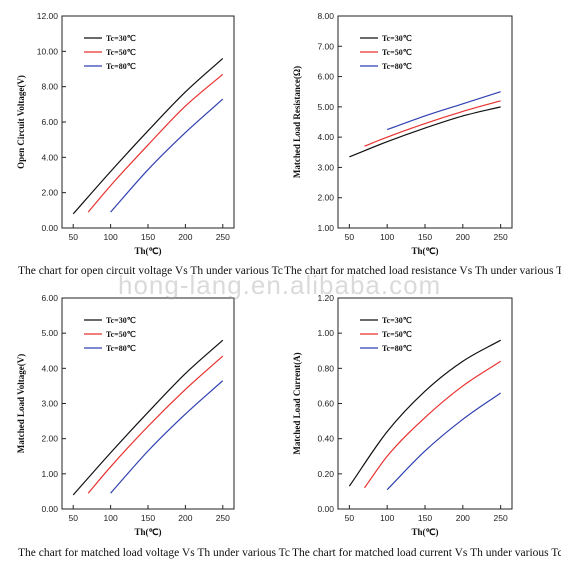 The height and width of the screenshot is (569, 561). Describe the element at coordinates (325, 46) in the screenshot. I see `y-tick-label: 7.00` at that location.